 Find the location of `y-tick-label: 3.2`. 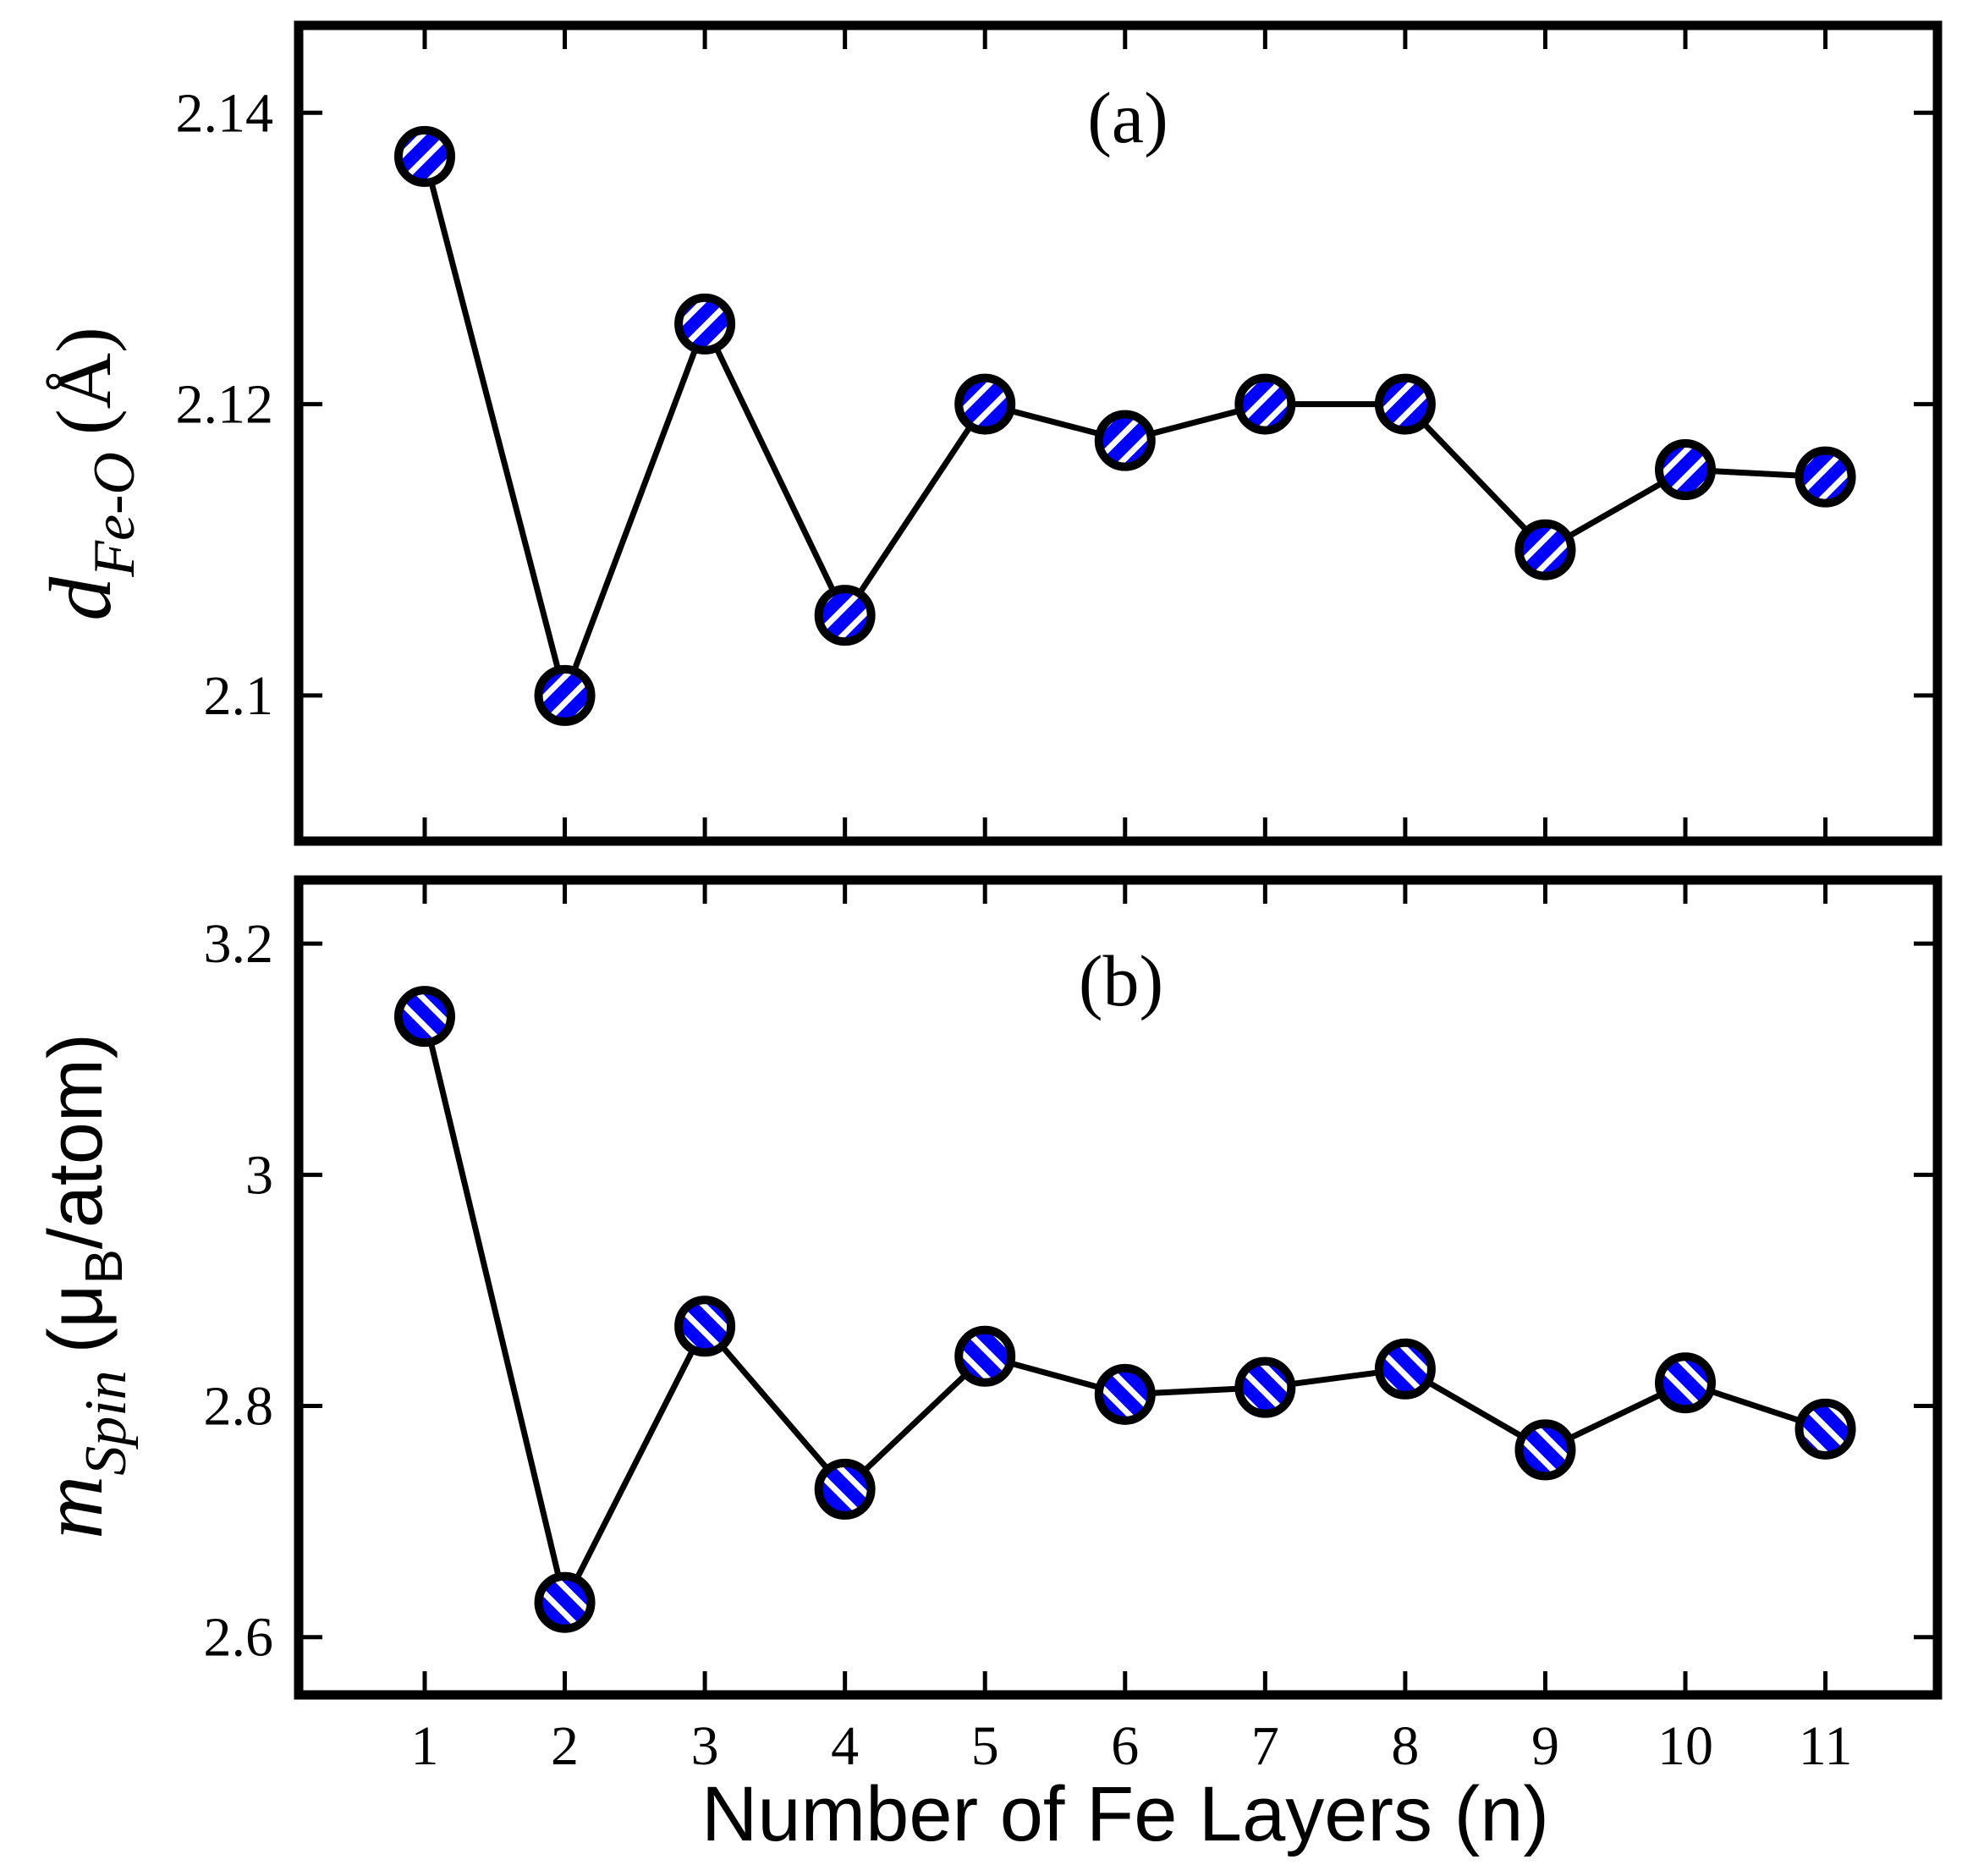

y-tick-label: 3.2 is located at coordinates (239, 944).